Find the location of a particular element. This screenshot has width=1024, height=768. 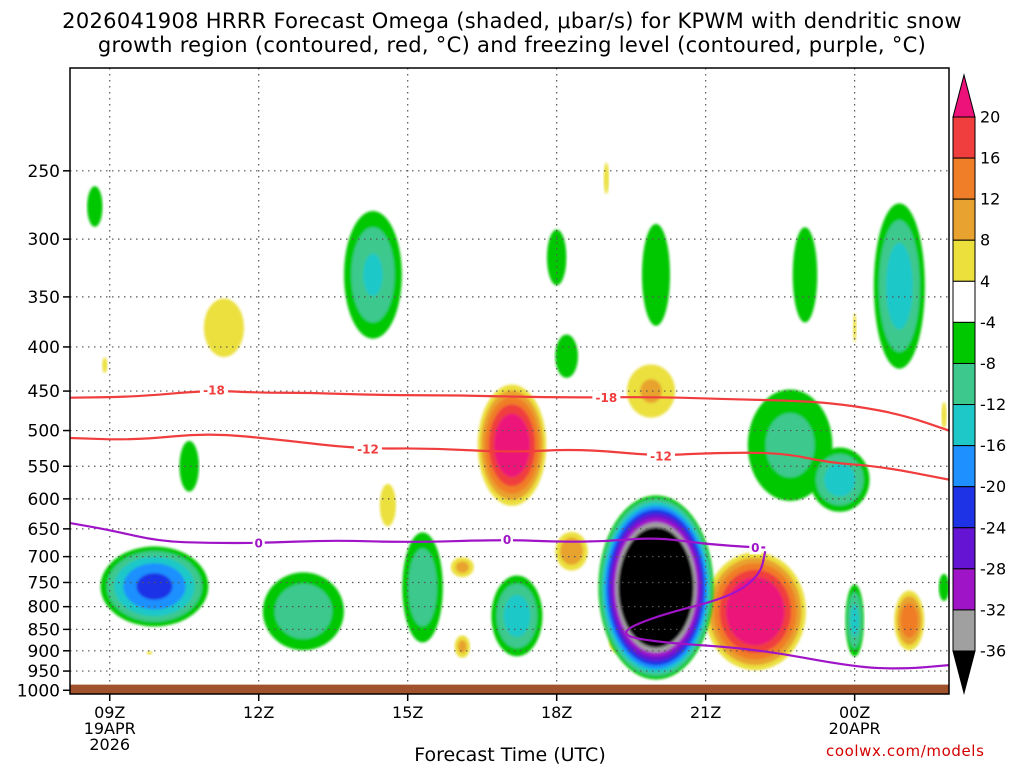

x-tick-date: 20APR is located at coordinates (855, 728).